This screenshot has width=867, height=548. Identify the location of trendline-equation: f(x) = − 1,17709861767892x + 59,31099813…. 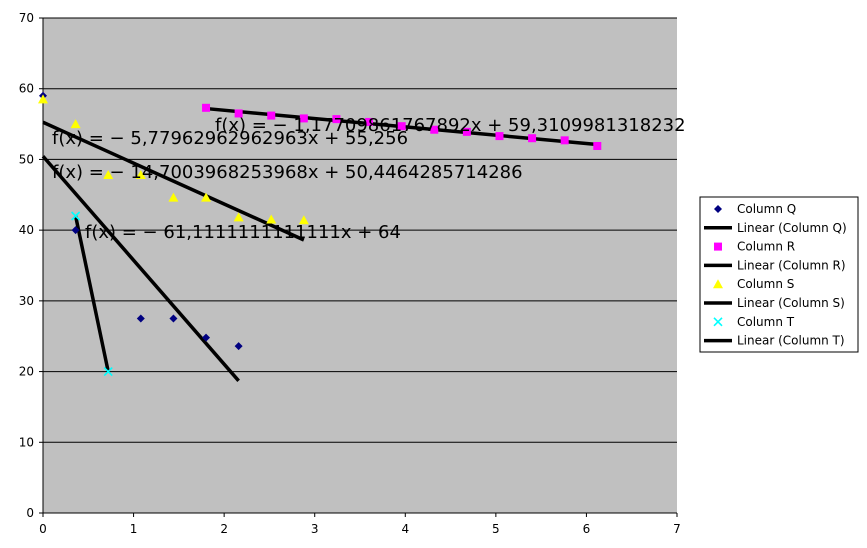
(450, 125).